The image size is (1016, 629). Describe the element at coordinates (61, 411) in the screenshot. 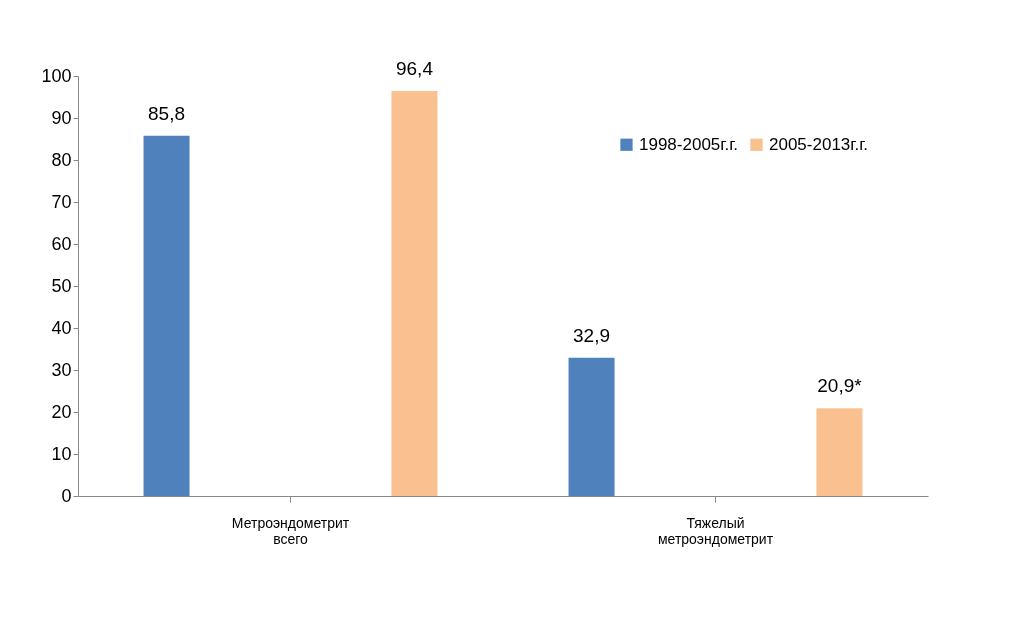

I see `y-tick-label: 20` at that location.